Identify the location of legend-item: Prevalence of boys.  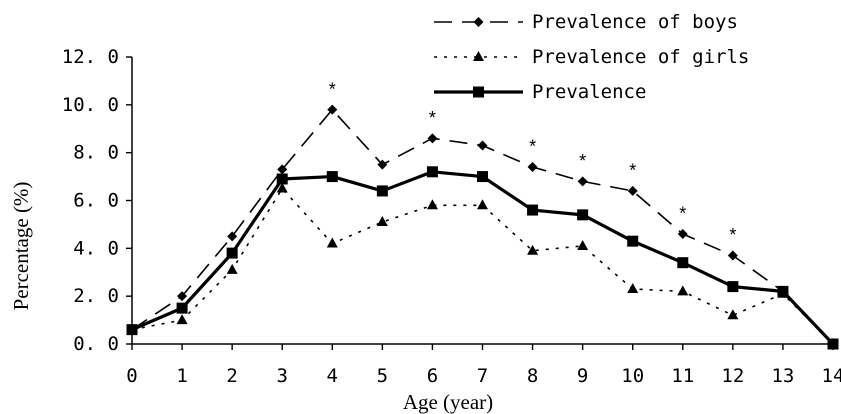
(586, 22).